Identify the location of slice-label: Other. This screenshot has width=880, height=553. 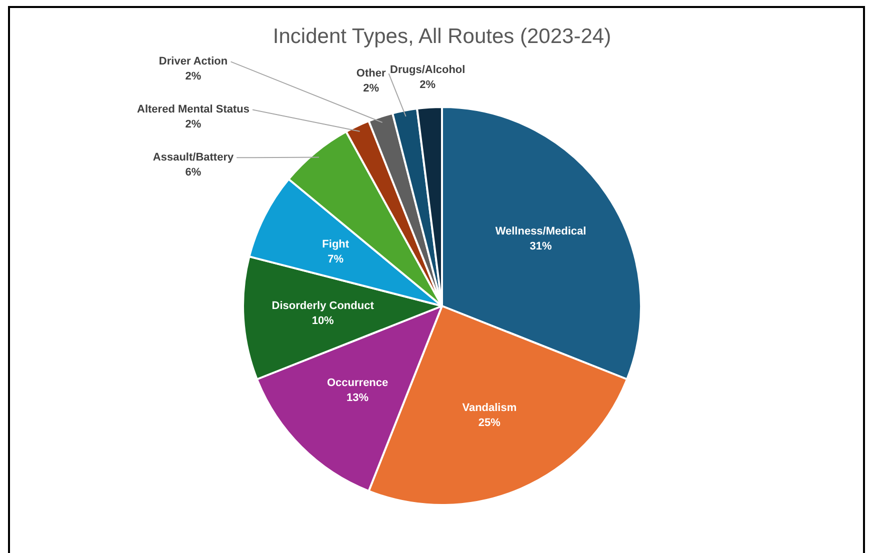
(371, 74).